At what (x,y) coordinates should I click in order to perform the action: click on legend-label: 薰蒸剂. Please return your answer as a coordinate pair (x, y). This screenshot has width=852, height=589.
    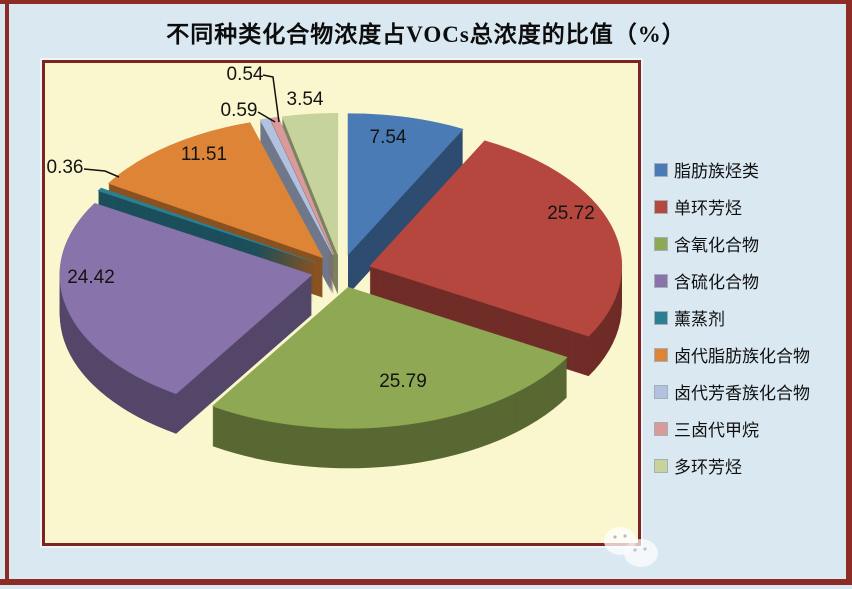
    Looking at the image, I should click on (699, 319).